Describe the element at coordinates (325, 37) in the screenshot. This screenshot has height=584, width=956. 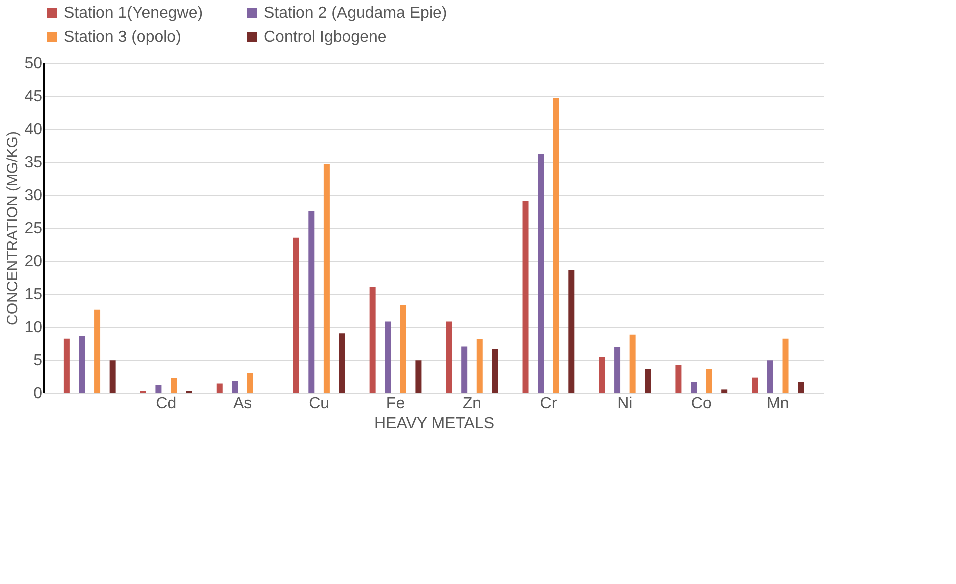
I see `legend-label: Control Igbogene` at that location.